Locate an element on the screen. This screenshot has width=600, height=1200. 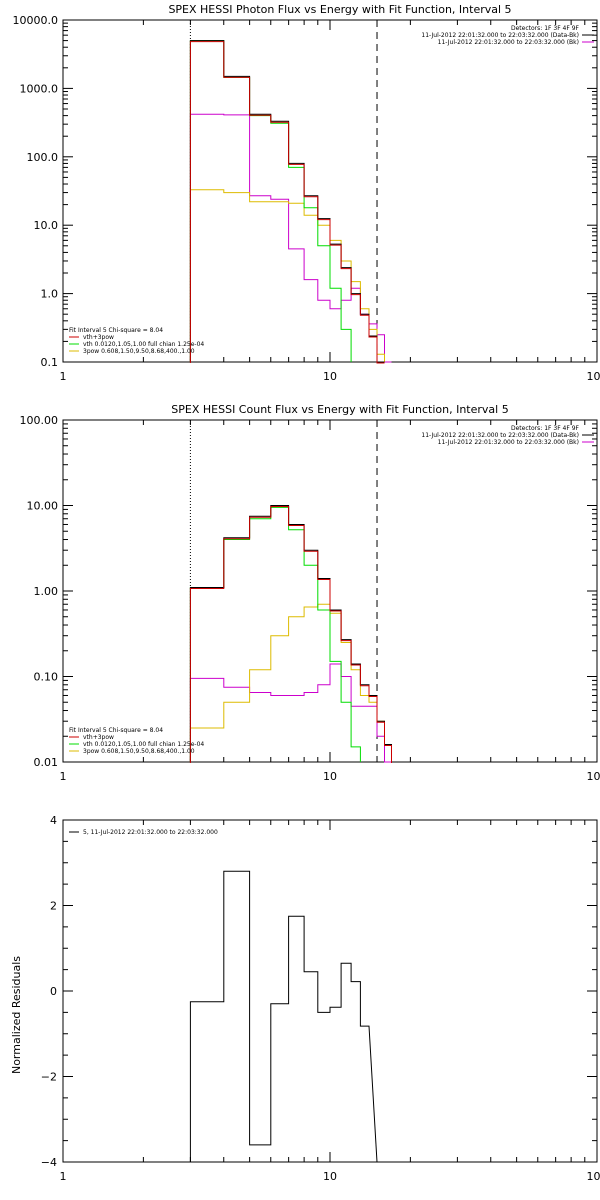
y-tick-label: 10000.0 is located at coordinates (36, 20).